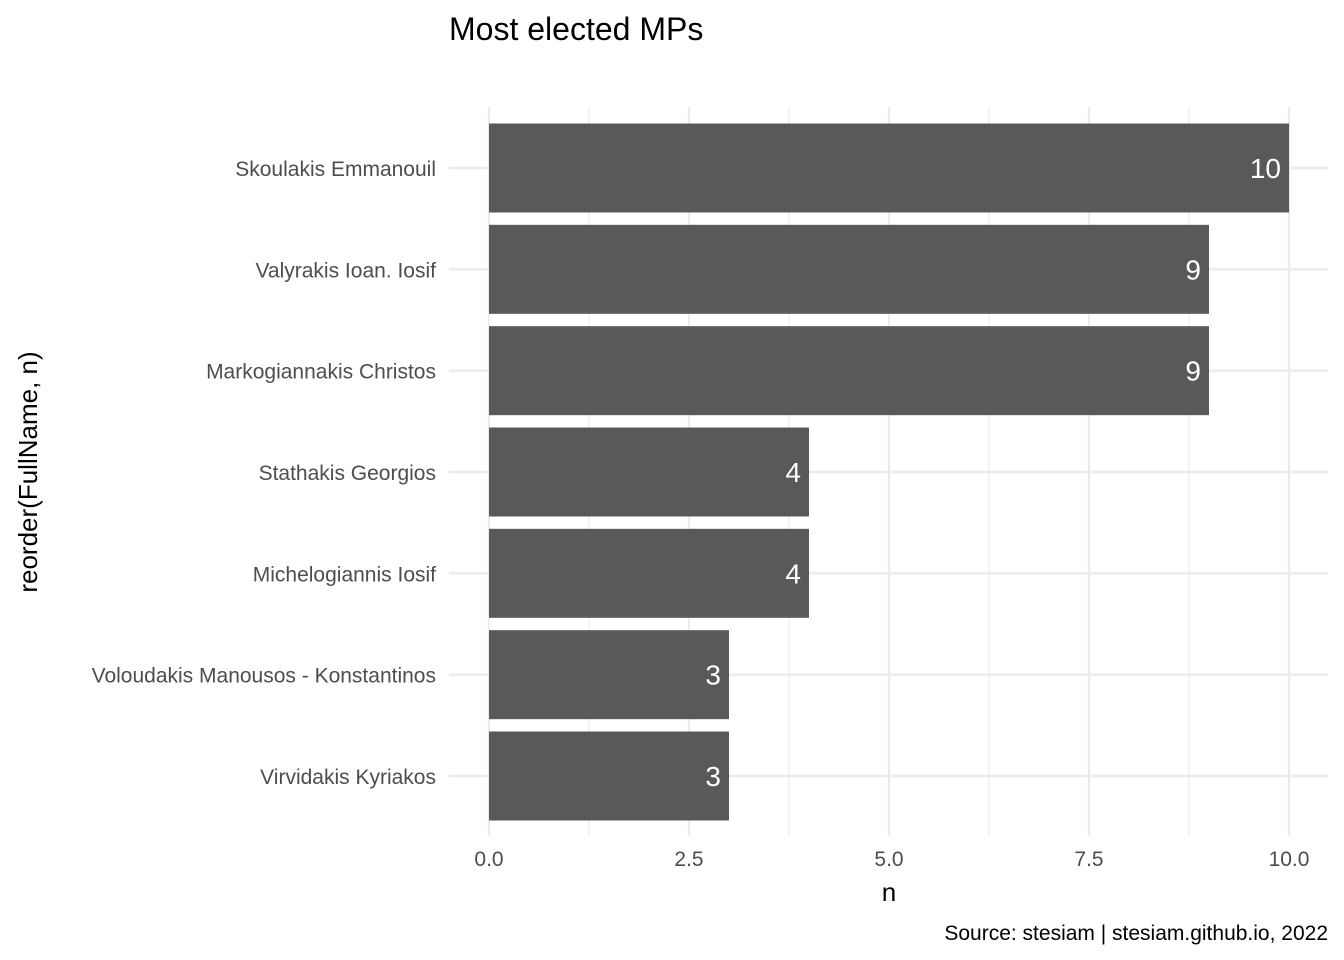 The image size is (1344, 960). What do you see at coordinates (888, 859) in the screenshot?
I see `x-tick-label: 5.0` at bounding box center [888, 859].